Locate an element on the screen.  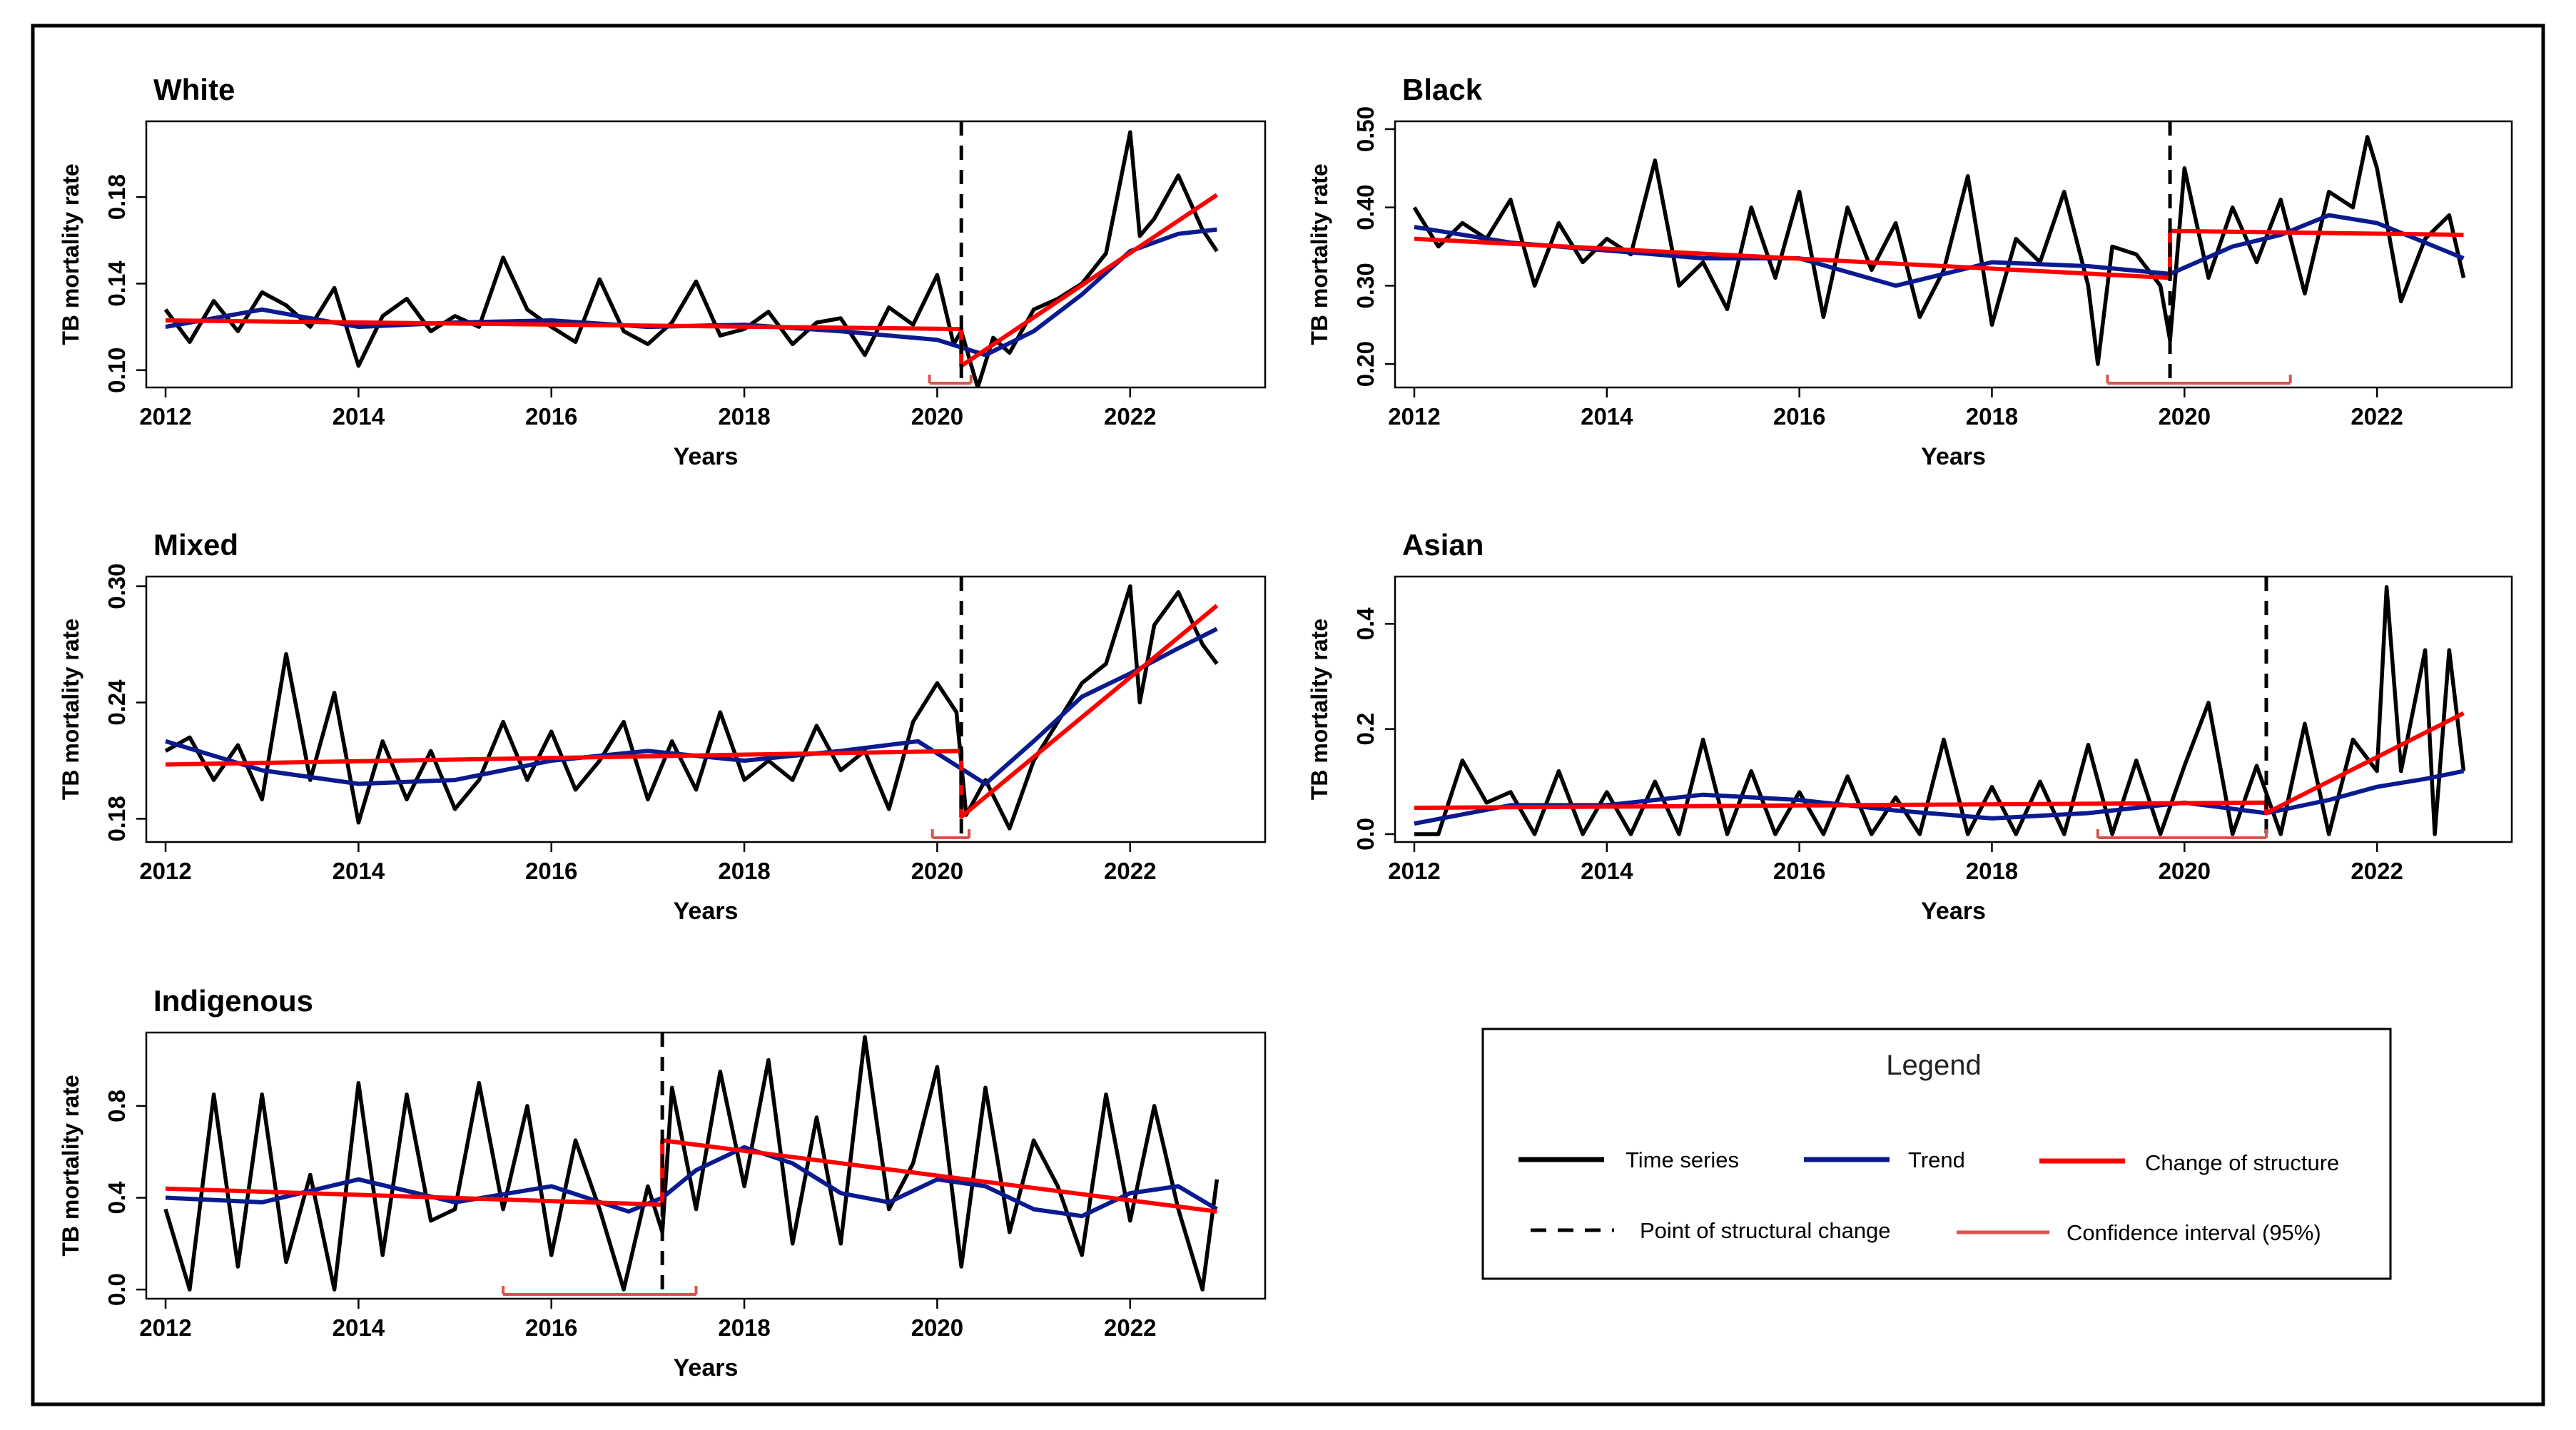
panel-title-black: Black is located at coordinates (1442, 89).